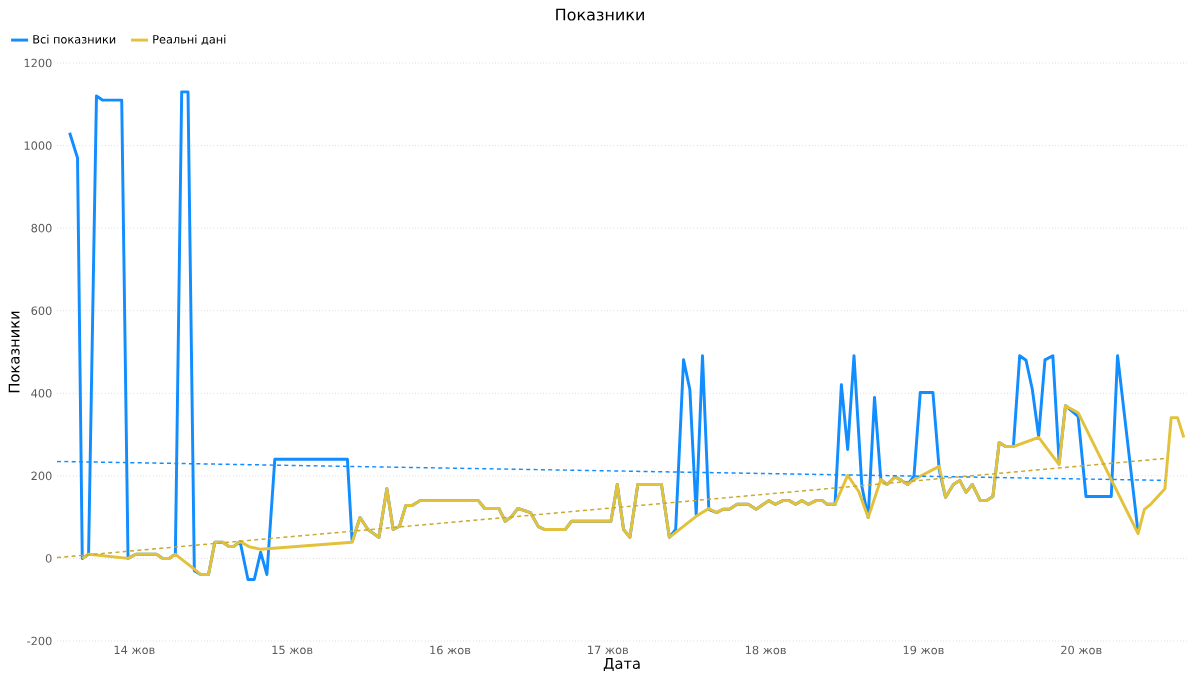 The width and height of the screenshot is (1200, 682). What do you see at coordinates (41, 393) in the screenshot?
I see `y-tick-label: 400` at bounding box center [41, 393].